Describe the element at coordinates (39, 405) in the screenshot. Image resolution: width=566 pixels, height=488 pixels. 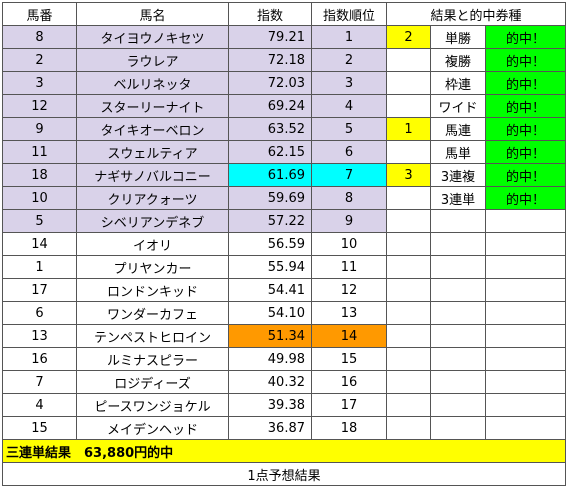
I see `horse-number: 4` at that location.